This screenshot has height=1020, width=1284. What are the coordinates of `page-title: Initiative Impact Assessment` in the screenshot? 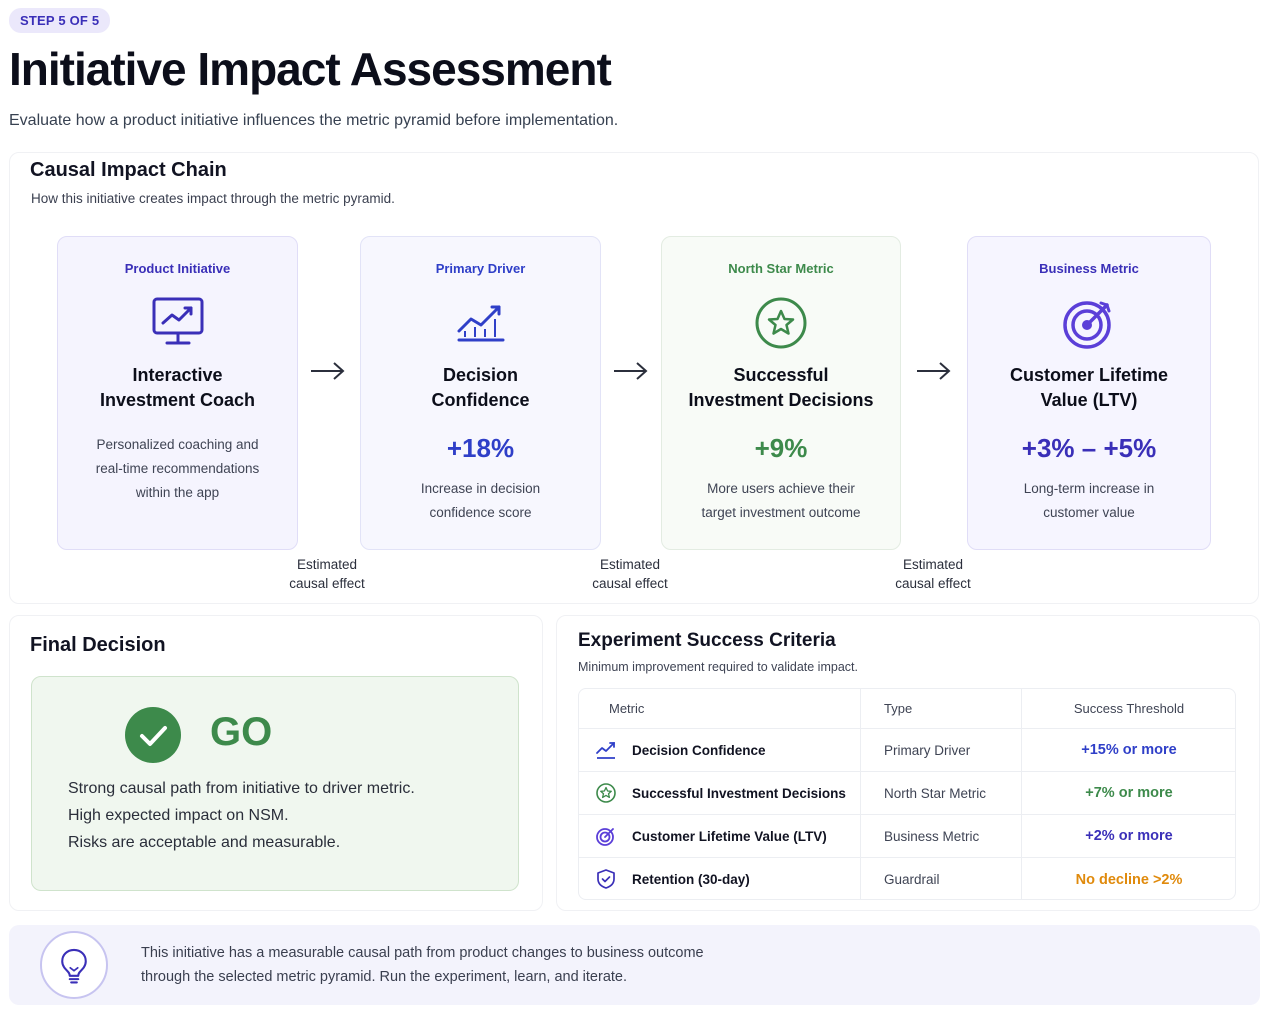 It's located at (310, 69).